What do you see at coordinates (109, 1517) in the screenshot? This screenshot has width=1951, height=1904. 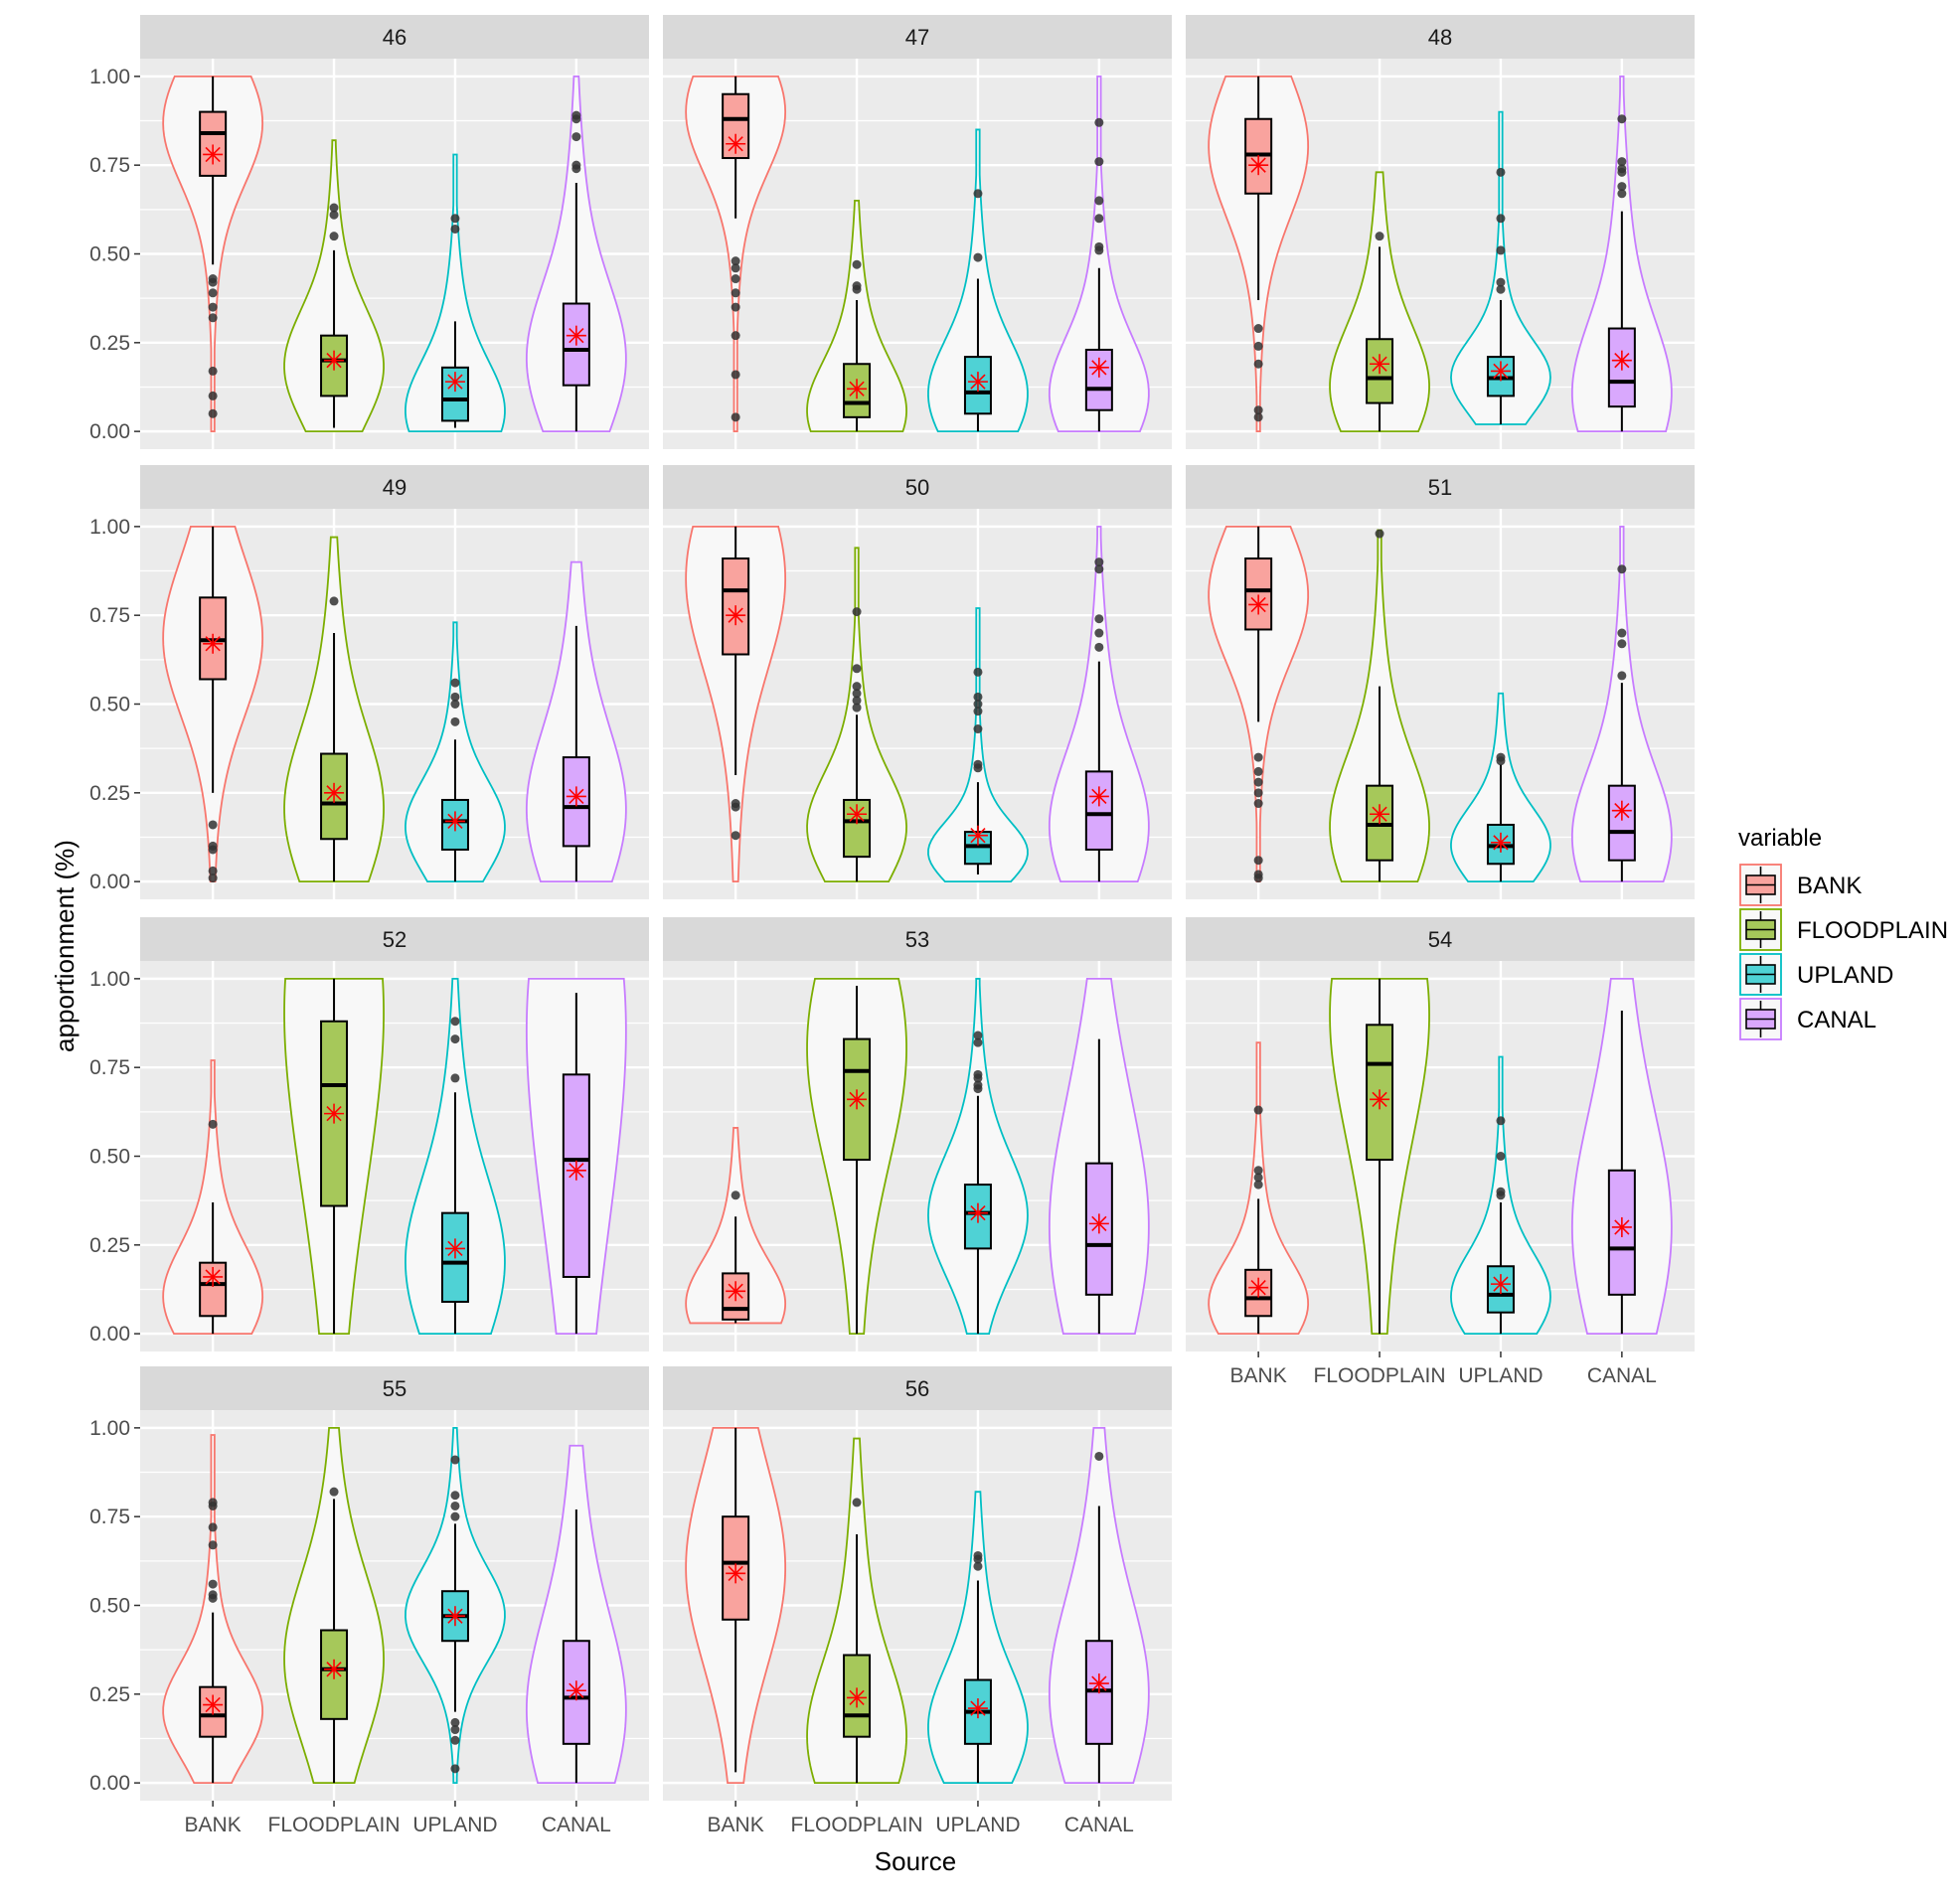 I see `y-tick-label: 0.75` at bounding box center [109, 1517].